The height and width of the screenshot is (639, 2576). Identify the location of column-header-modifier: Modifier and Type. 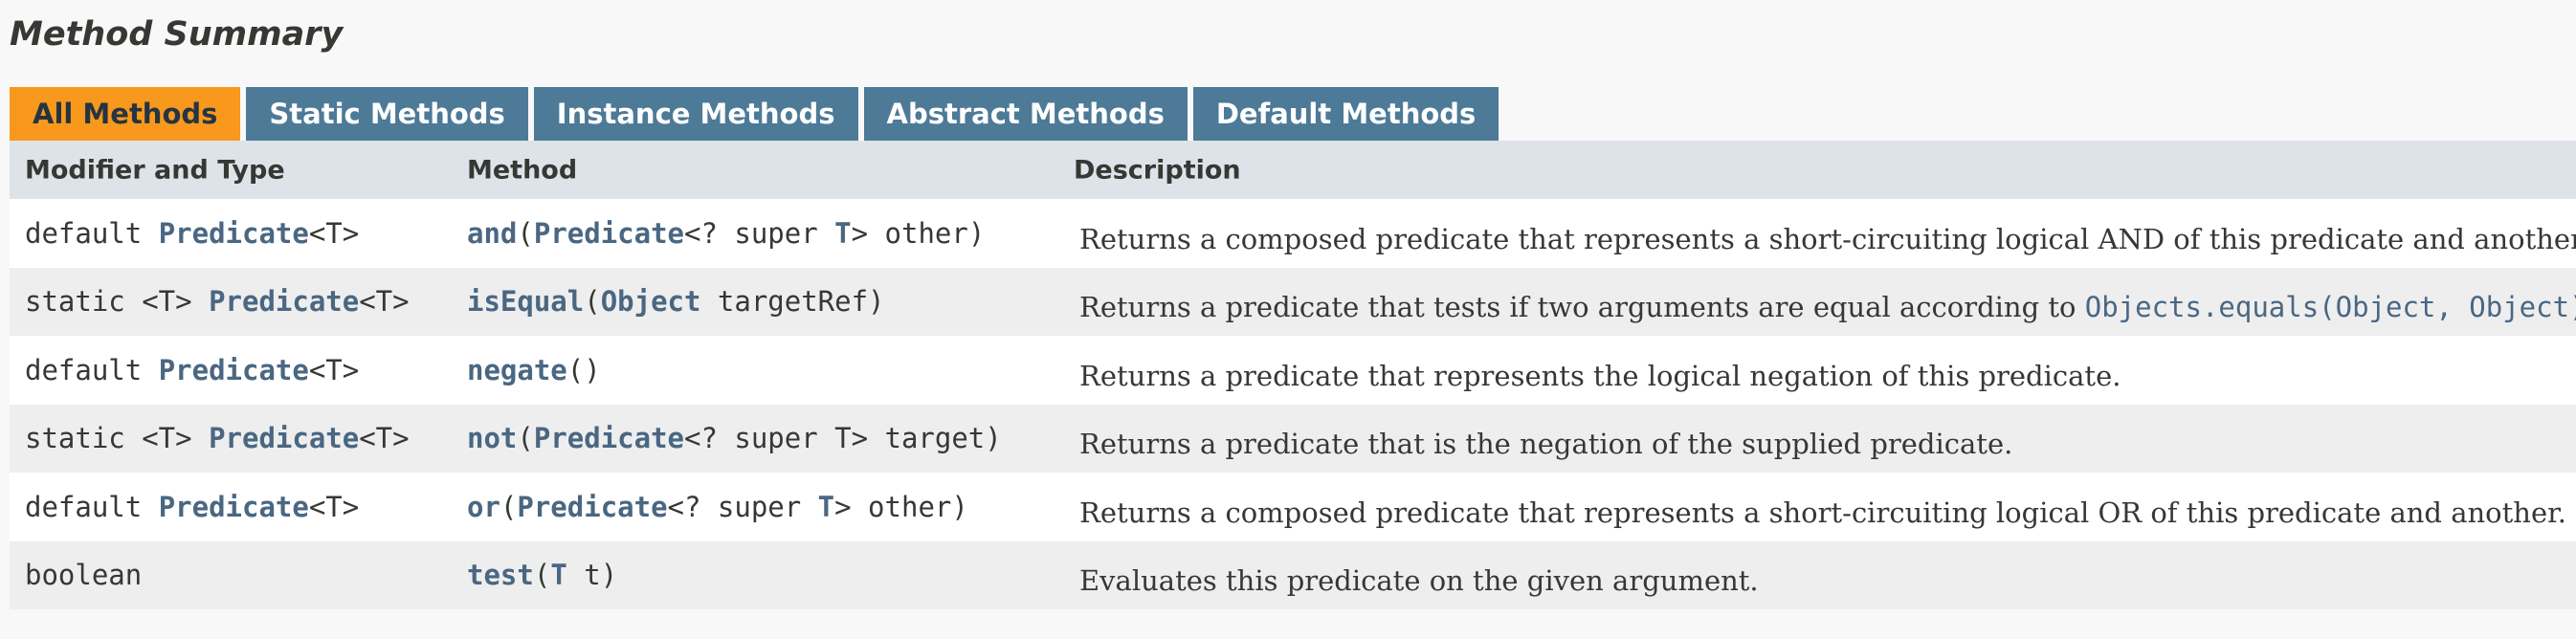
(155, 170).